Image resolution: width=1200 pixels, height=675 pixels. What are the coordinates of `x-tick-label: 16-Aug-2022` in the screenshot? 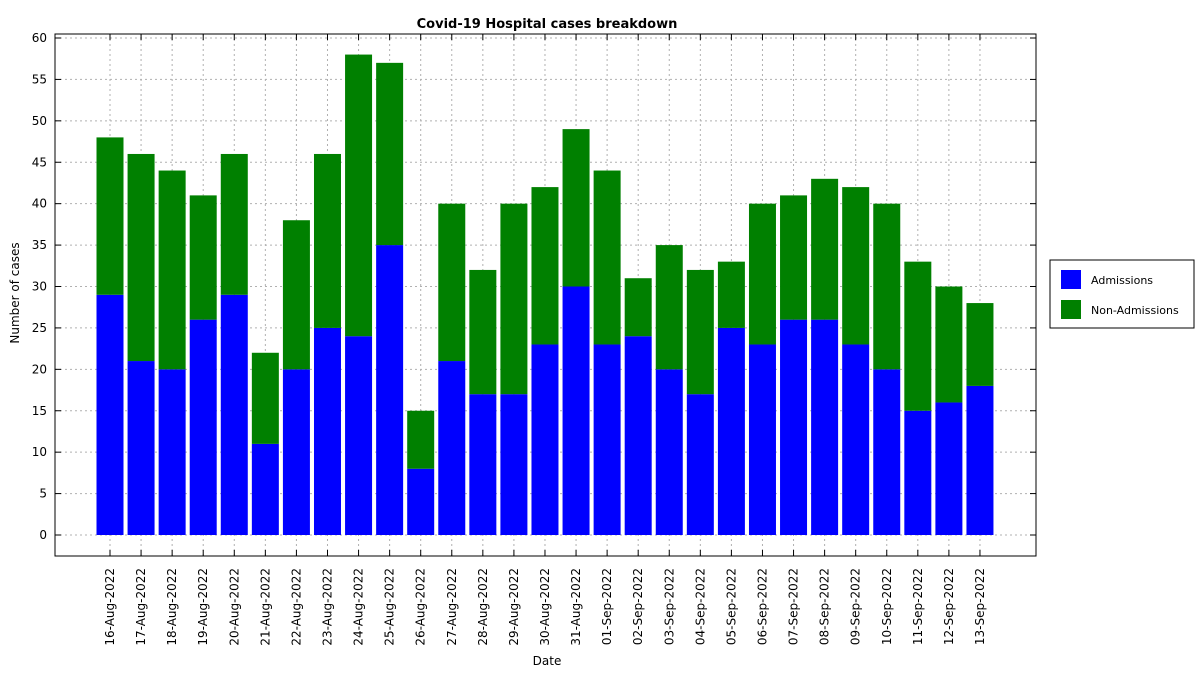 It's located at (110, 607).